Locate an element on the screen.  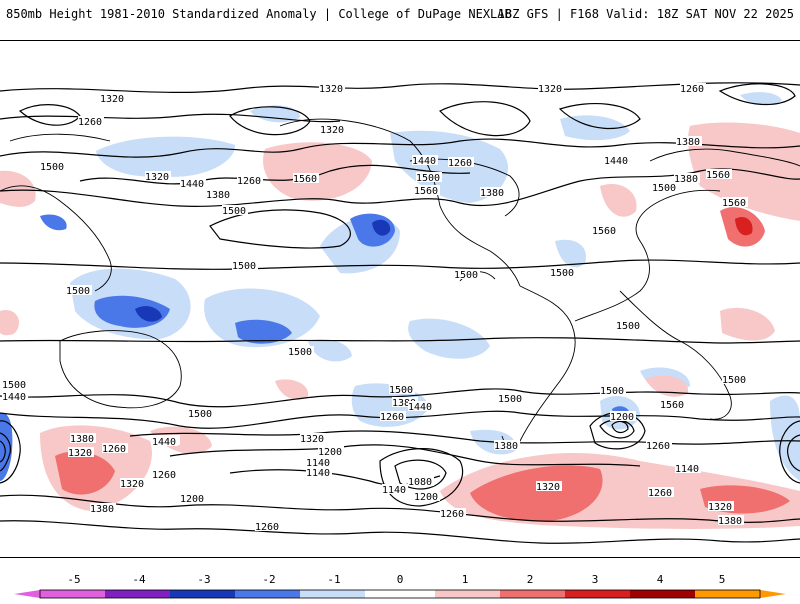
colorbar-segment-zero-neg is located at coordinates (382, 594).